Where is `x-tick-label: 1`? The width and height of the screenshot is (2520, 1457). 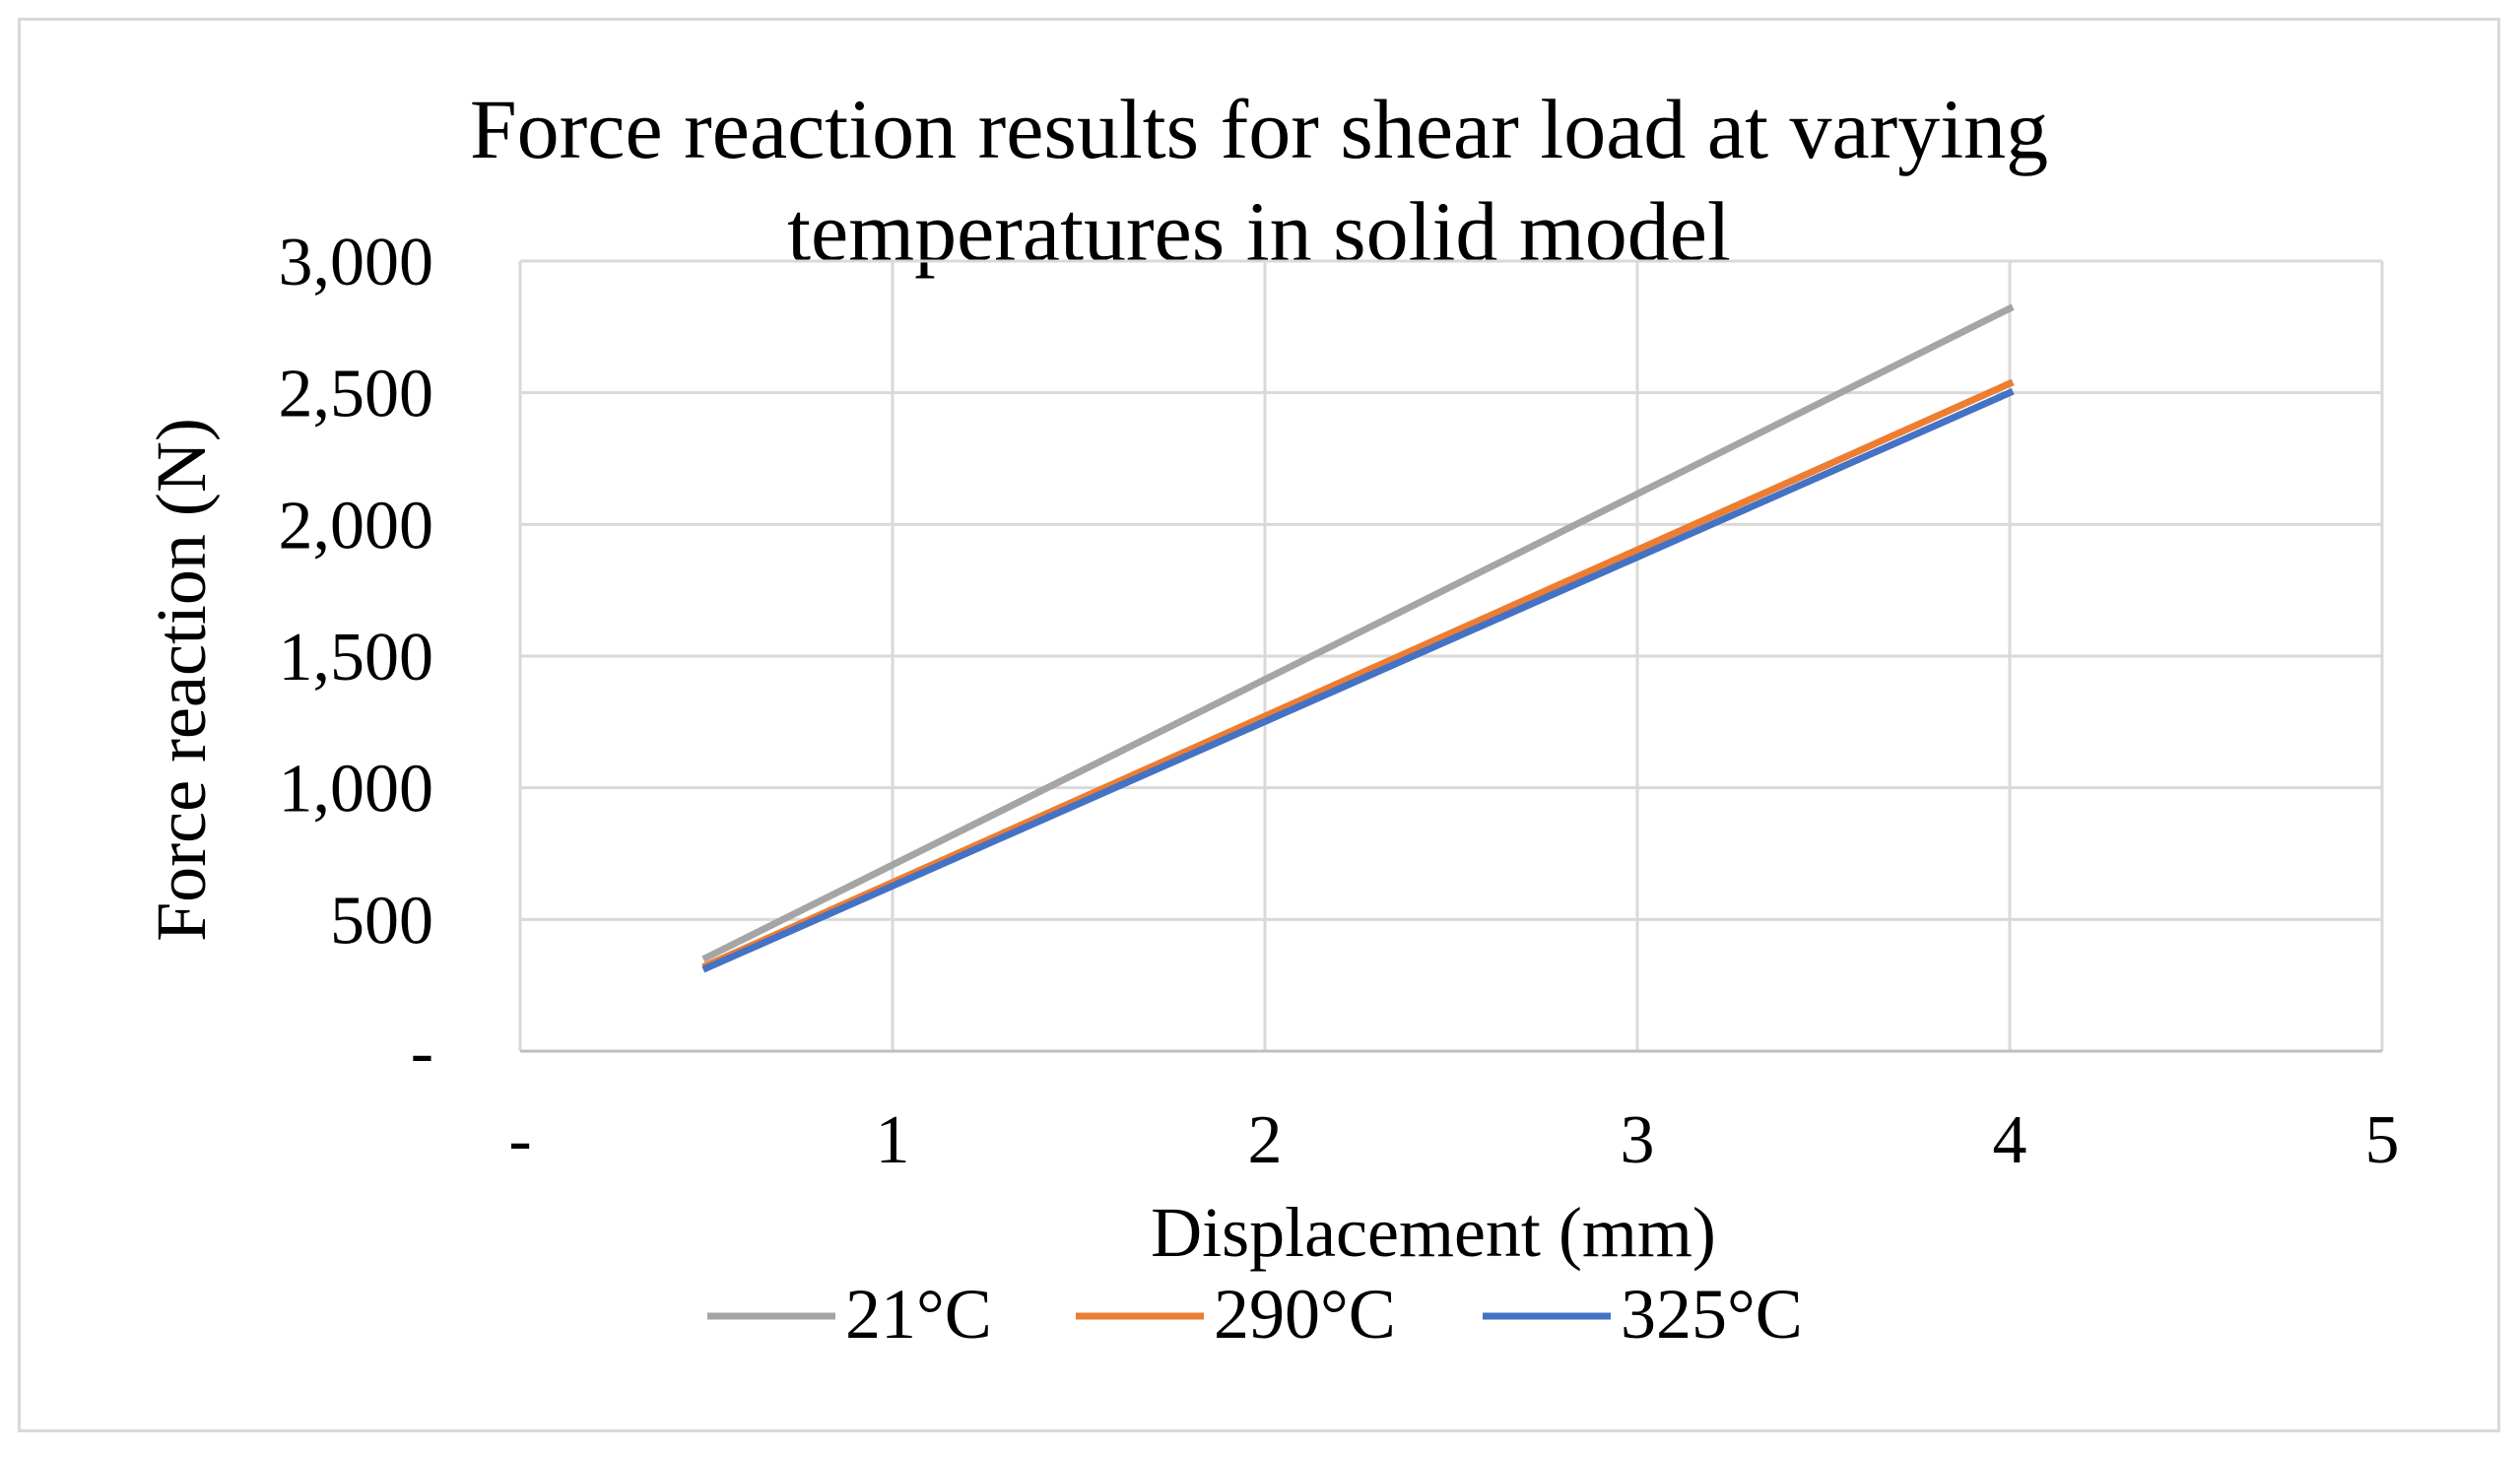
x-tick-label: 1 is located at coordinates (893, 1140).